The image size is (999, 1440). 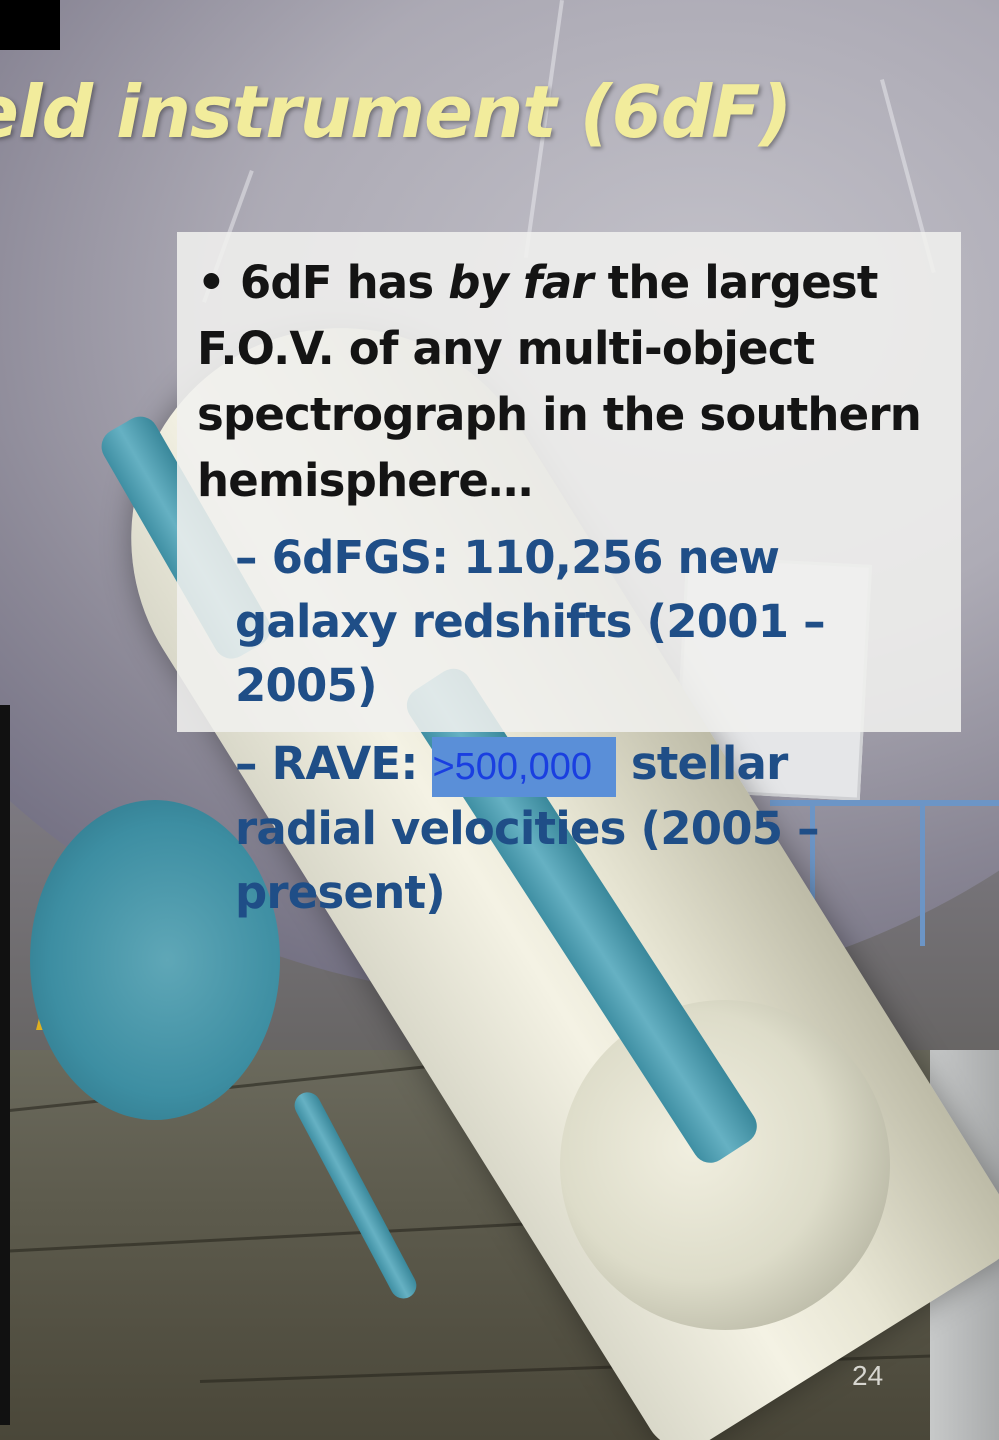 I want to click on telescope-mount-ring, so click(x=155, y=960).